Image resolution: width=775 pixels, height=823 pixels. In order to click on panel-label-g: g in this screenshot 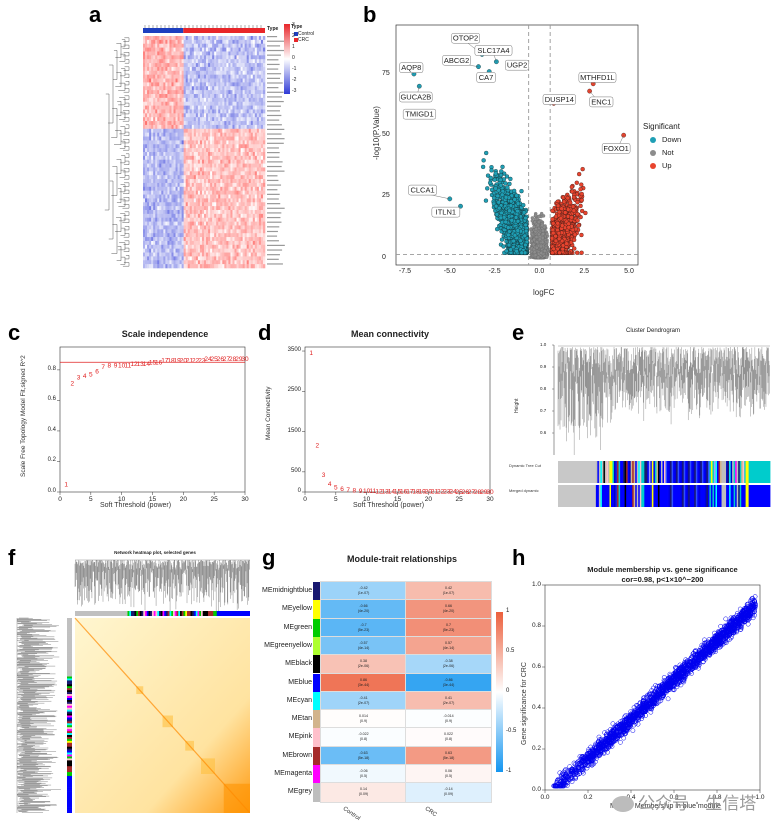, I will do `click(269, 557)`.